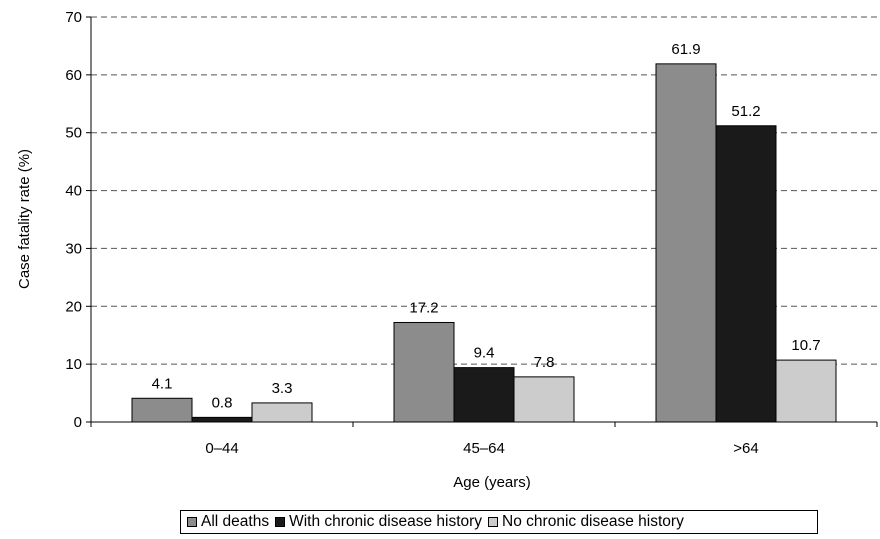 The width and height of the screenshot is (880, 539). Describe the element at coordinates (423, 307) in the screenshot. I see `data-label: 17.2` at that location.